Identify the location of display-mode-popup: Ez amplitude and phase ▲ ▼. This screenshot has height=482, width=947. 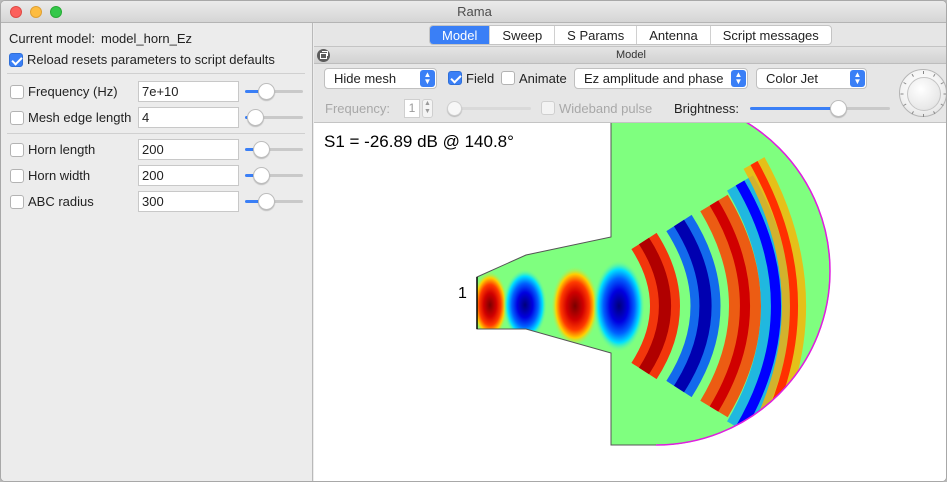
(661, 78).